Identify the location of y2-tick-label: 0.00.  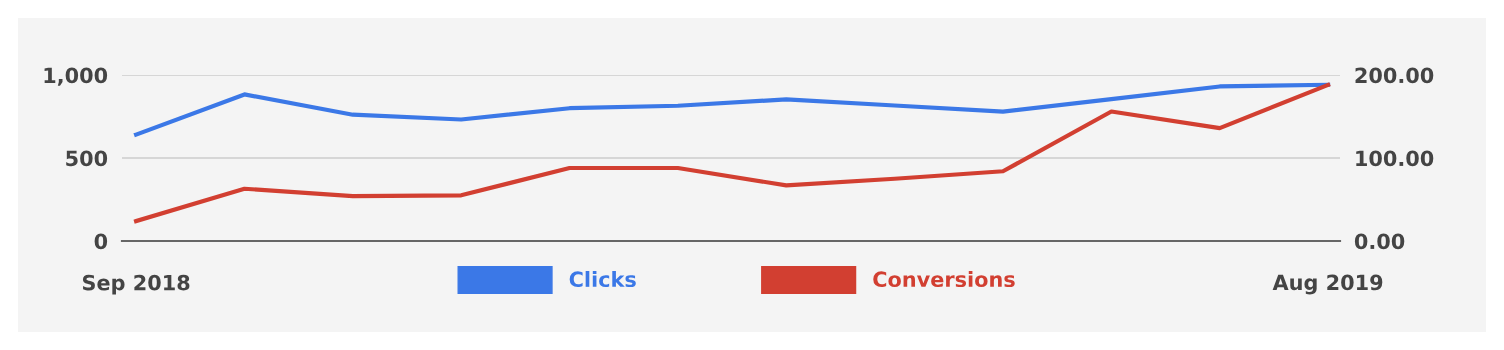
(1379, 241).